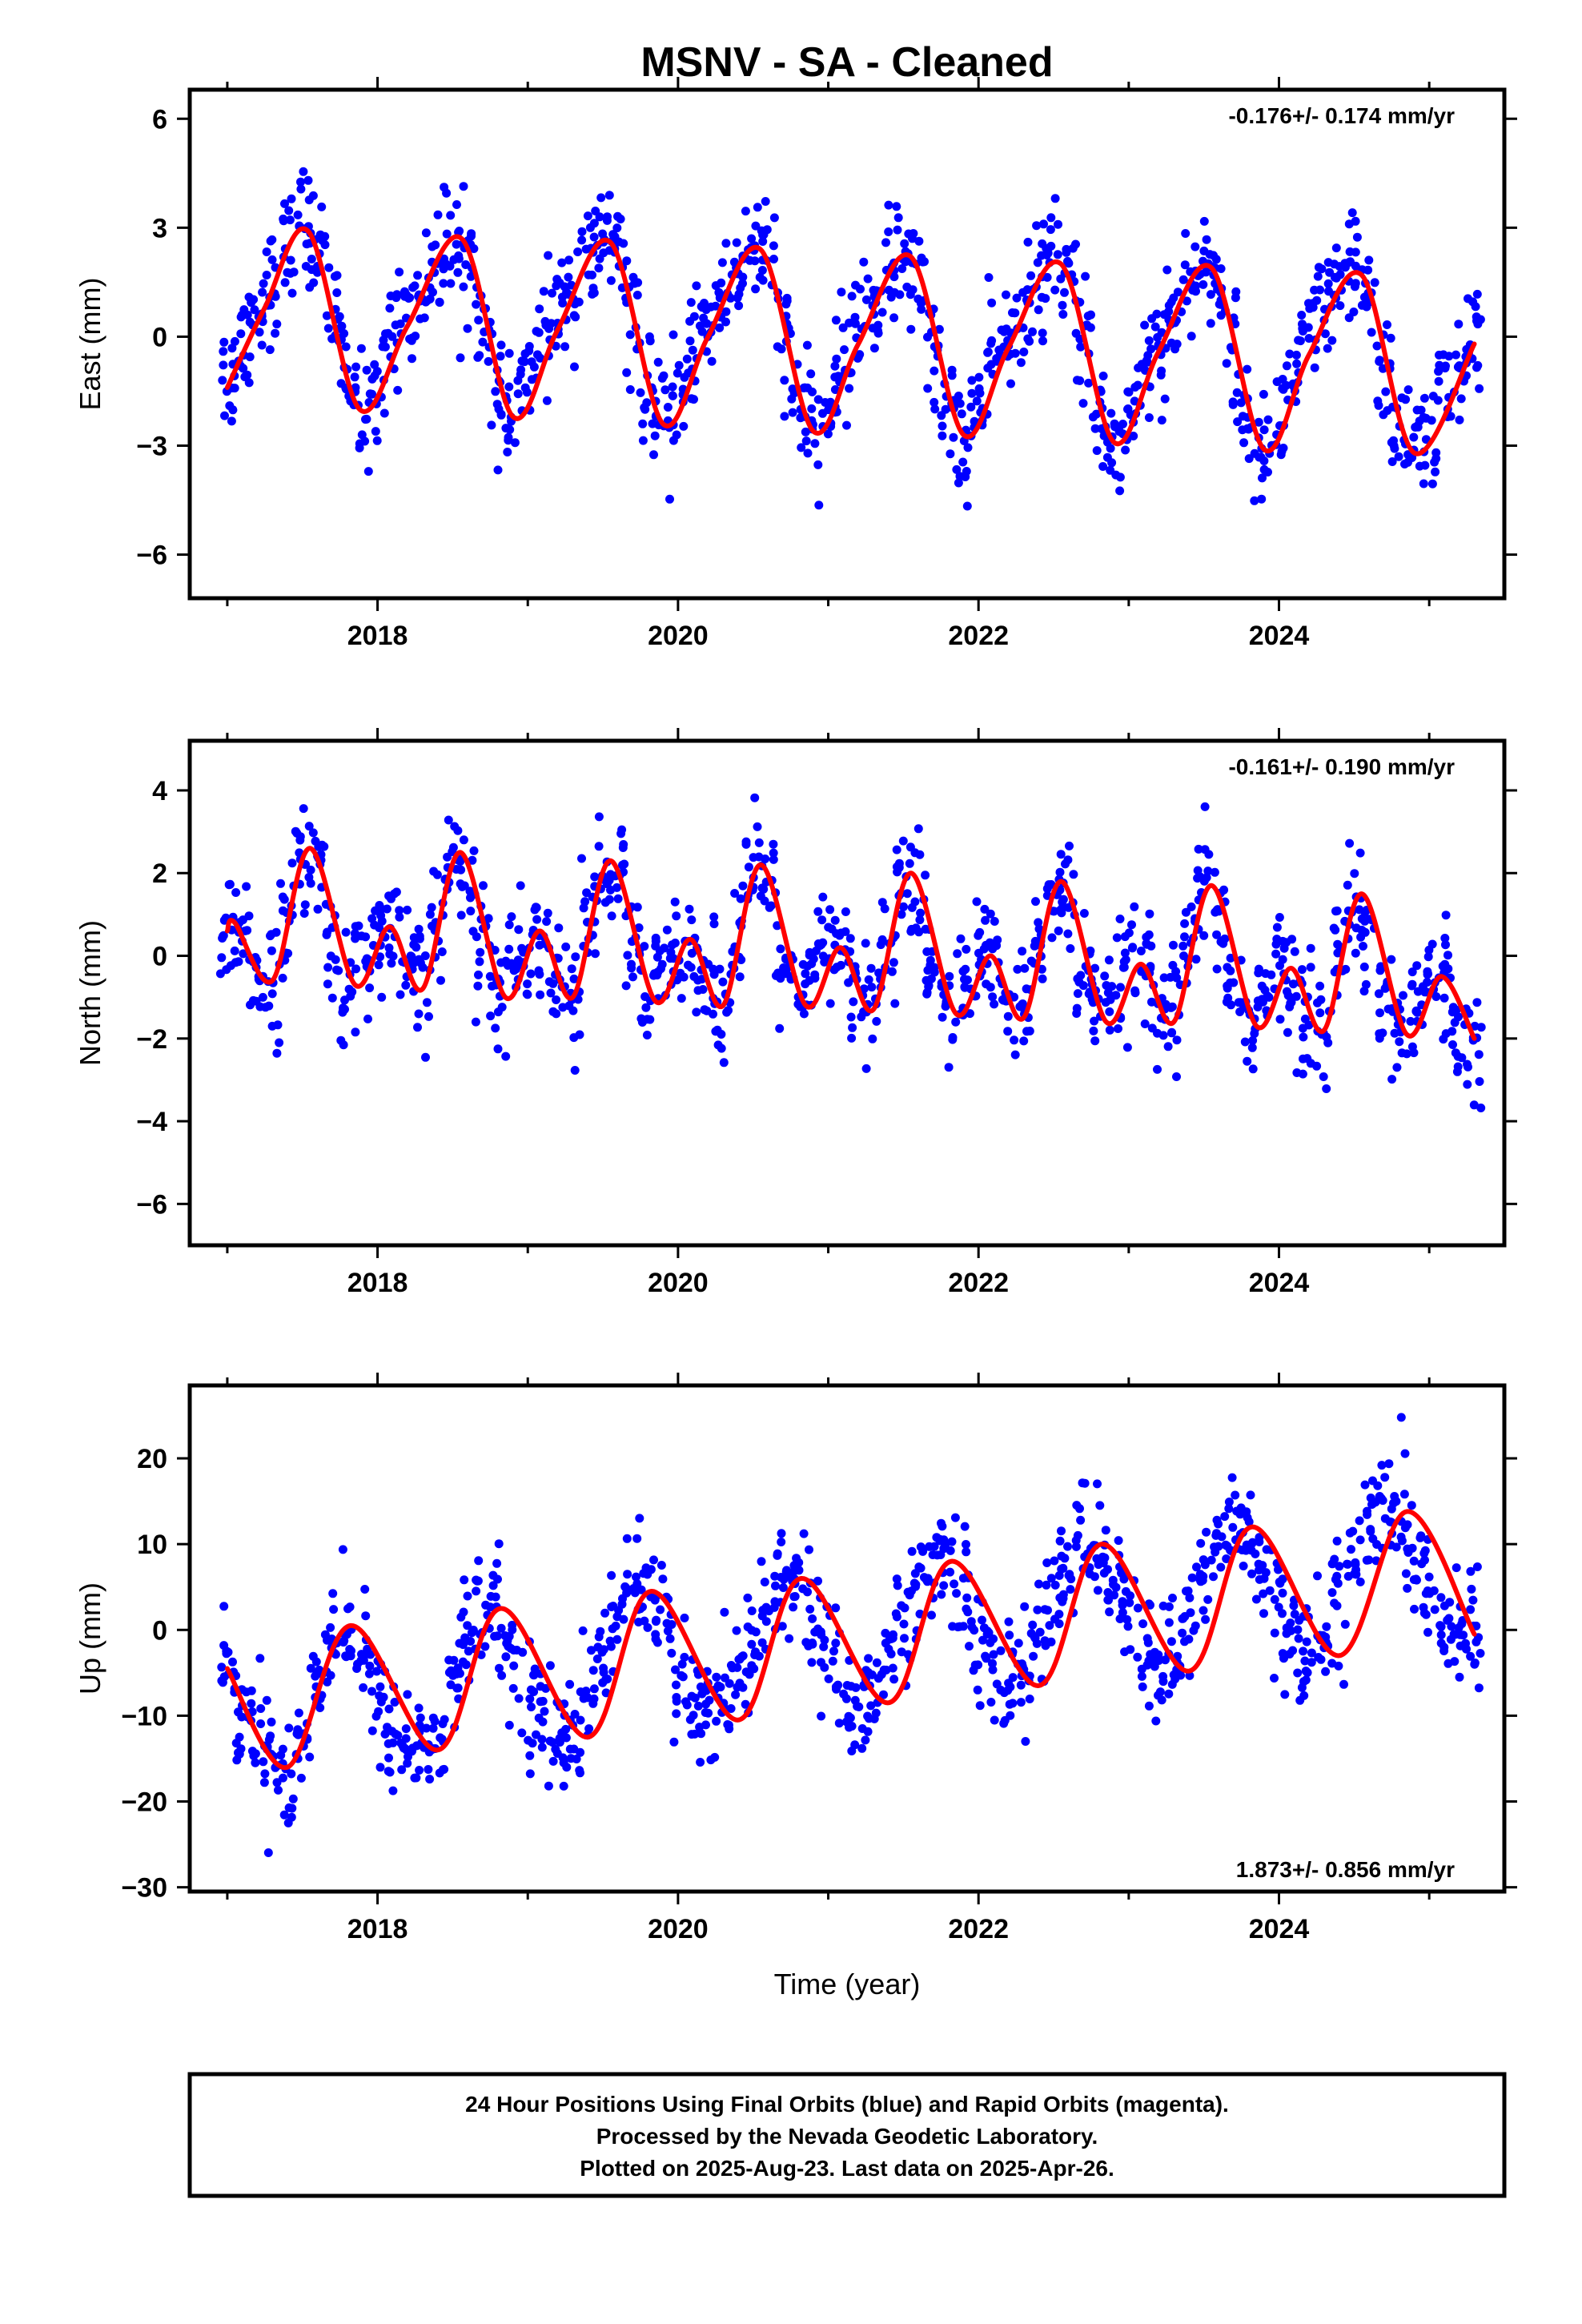  Describe the element at coordinates (144, 1802) in the screenshot. I see `y-tick-label: −20` at that location.